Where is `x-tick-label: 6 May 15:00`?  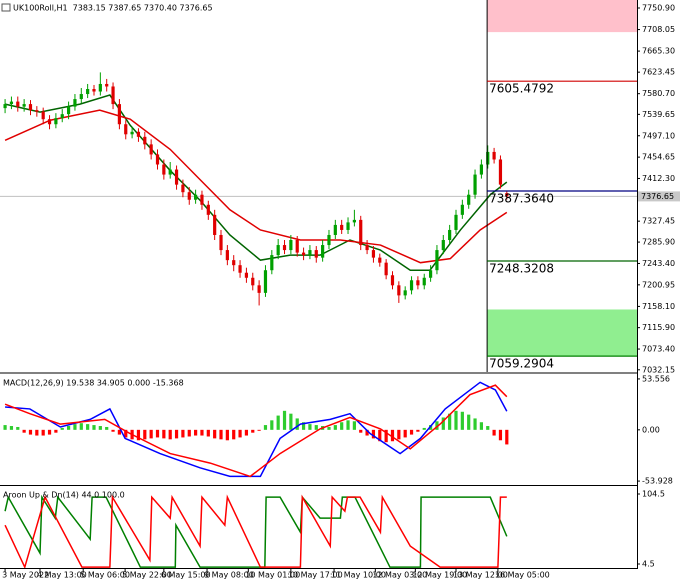 x-tick-label: 6 May 15:00 is located at coordinates (186, 575).